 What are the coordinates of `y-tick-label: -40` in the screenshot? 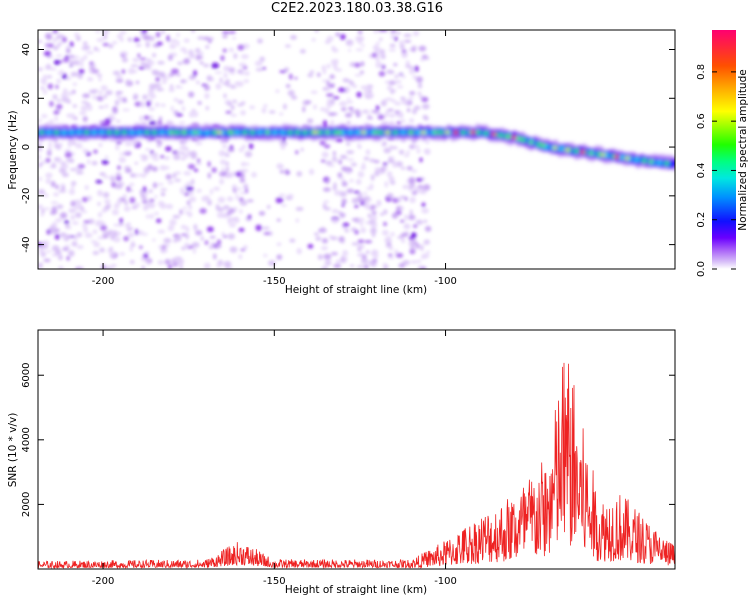 It's located at (26, 244).